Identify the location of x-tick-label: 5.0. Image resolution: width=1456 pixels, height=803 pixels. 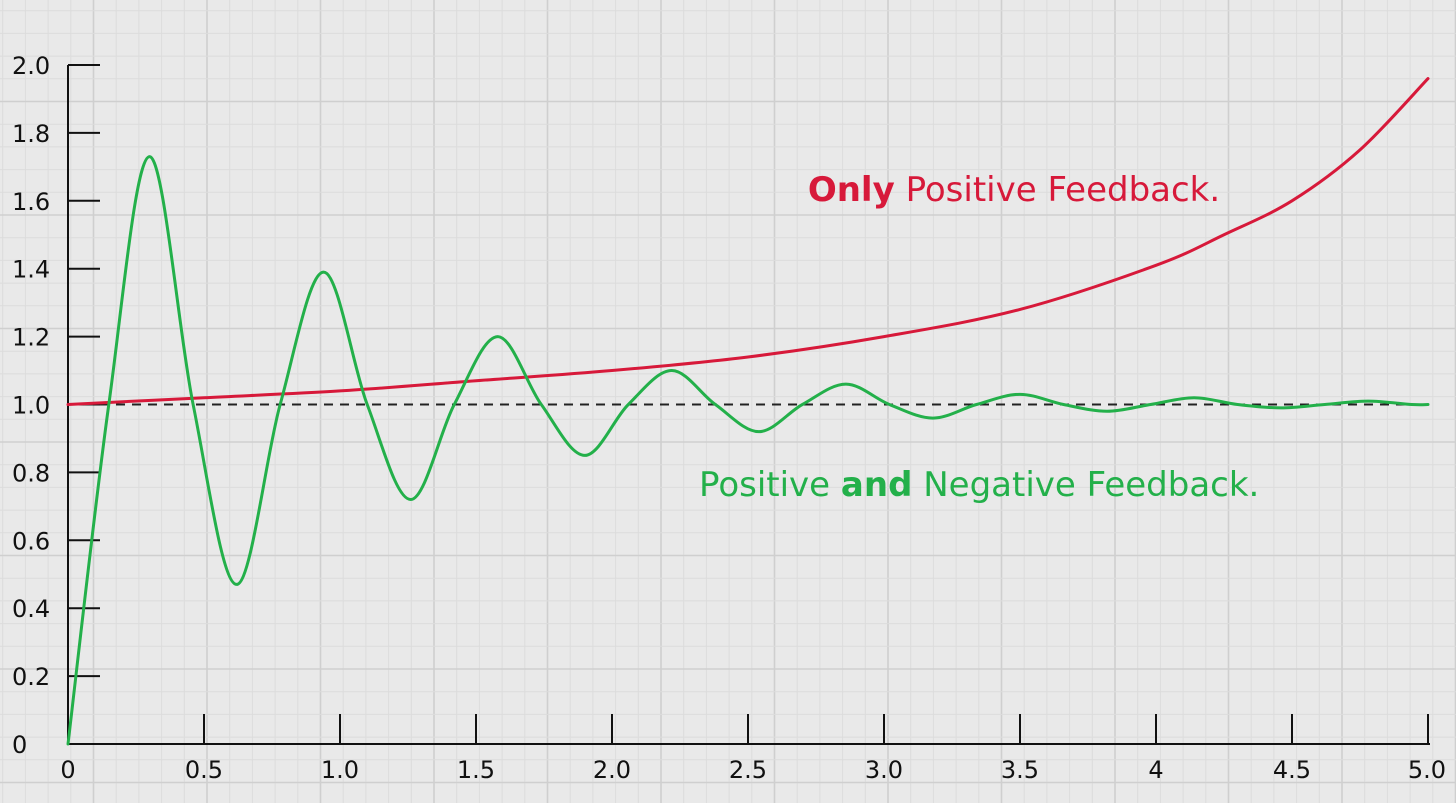
(1427, 770).